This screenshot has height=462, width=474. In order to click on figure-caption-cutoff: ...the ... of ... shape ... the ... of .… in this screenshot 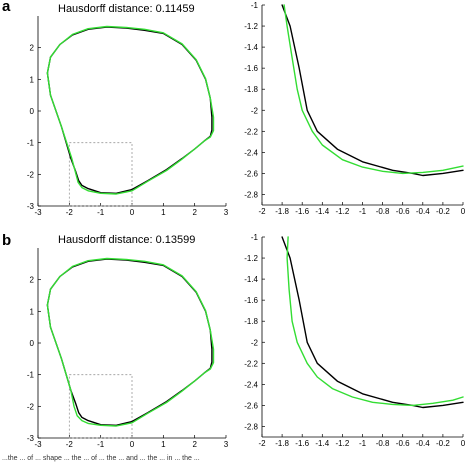, I will do `click(101, 458)`.